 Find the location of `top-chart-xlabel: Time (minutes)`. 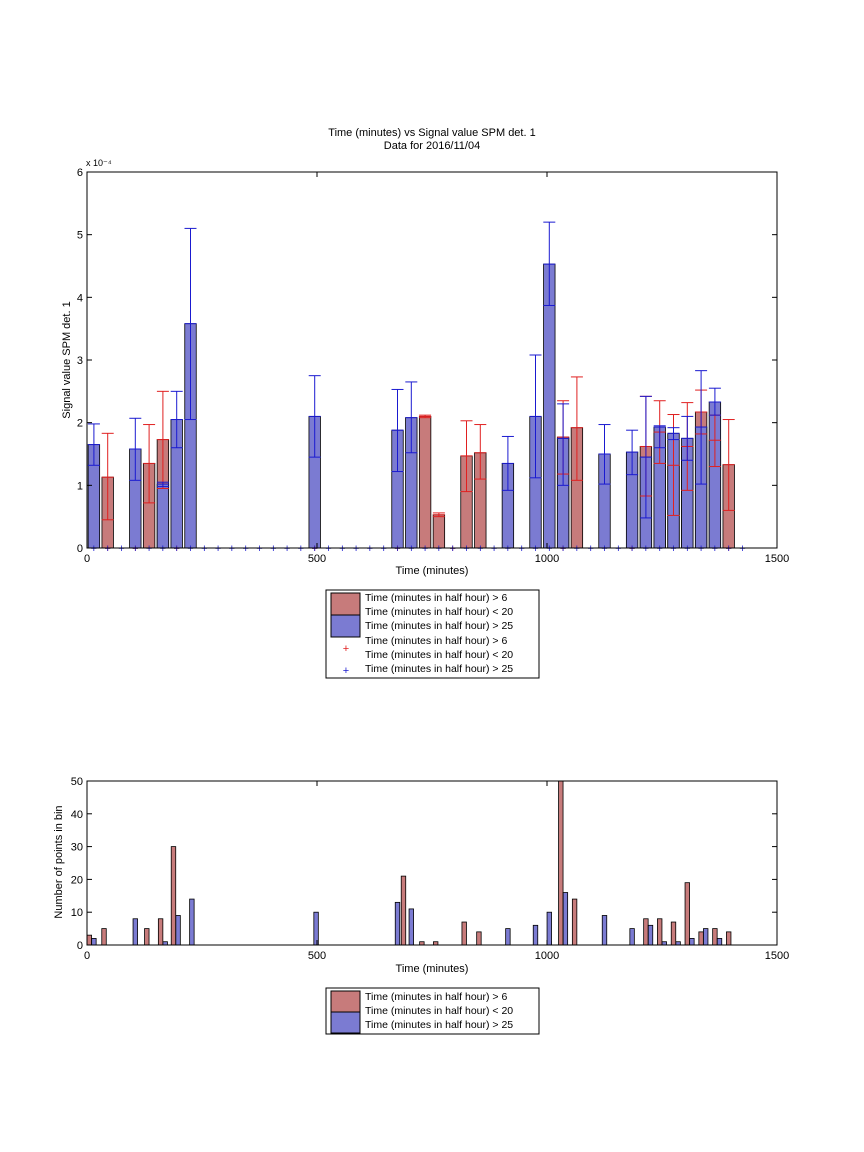

top-chart-xlabel: Time (minutes) is located at coordinates (432, 571).